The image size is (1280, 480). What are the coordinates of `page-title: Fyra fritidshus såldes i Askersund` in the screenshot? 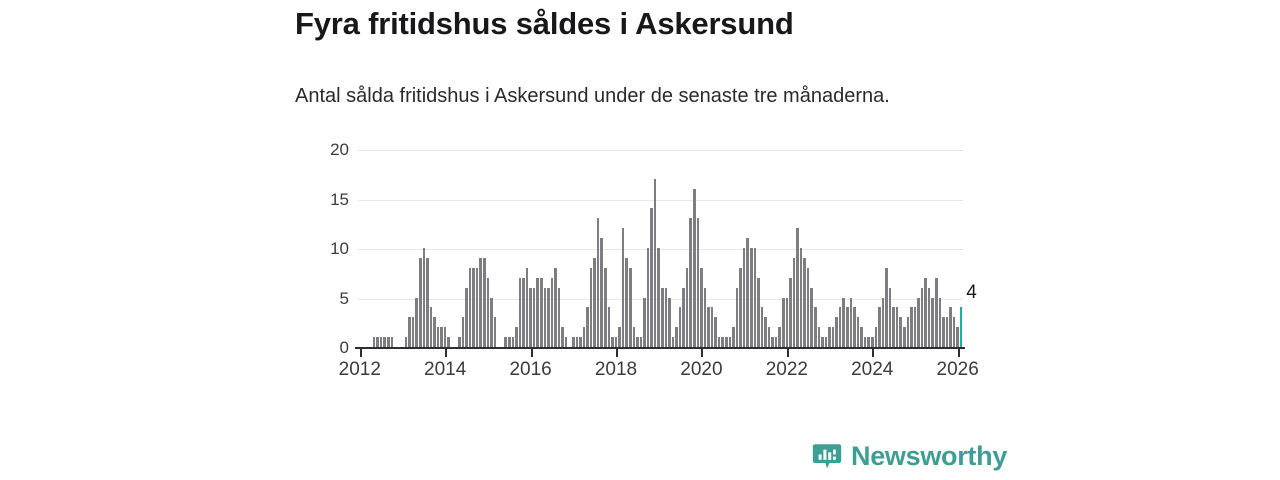 It's located at (544, 23).